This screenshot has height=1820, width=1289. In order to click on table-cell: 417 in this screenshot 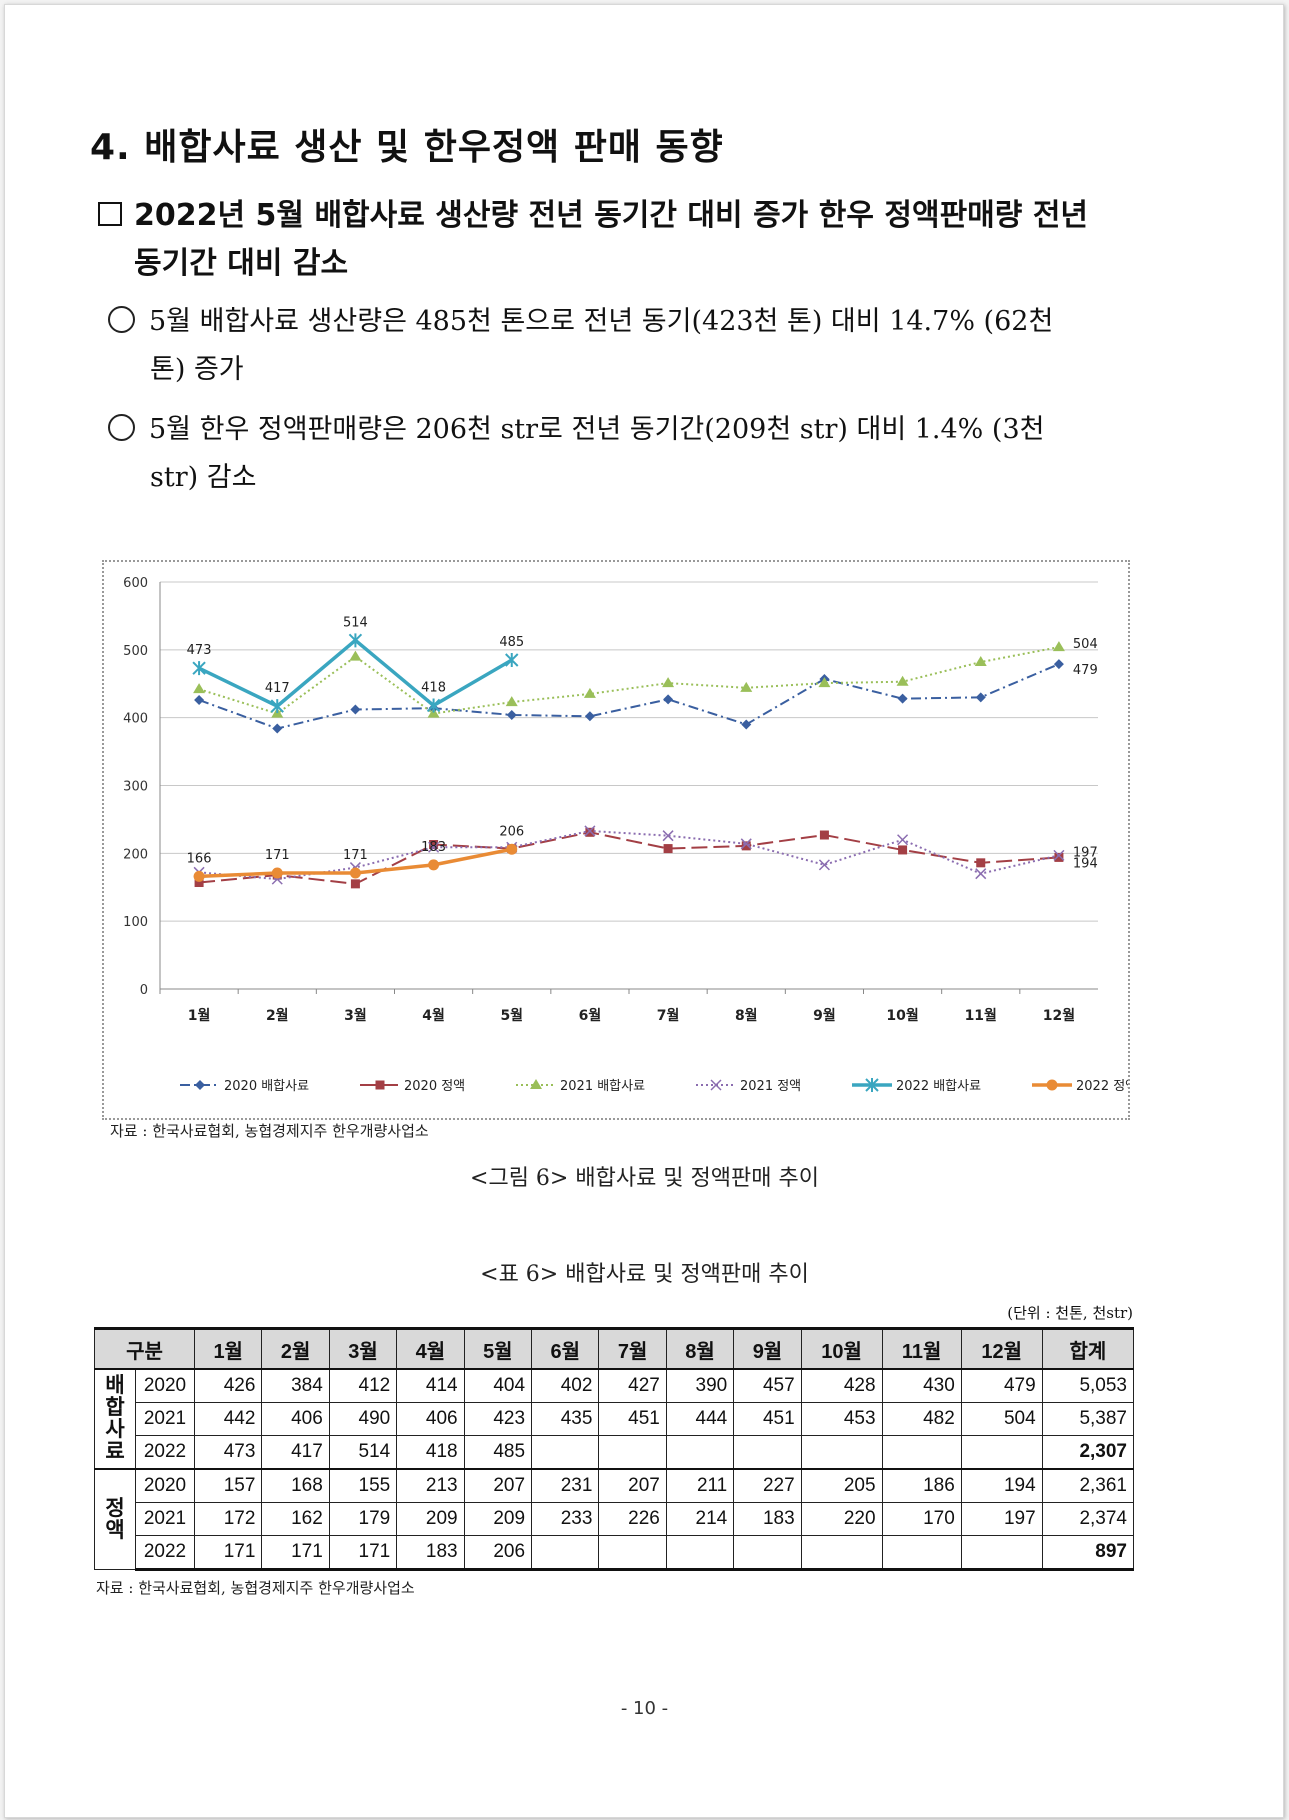, I will do `click(295, 1452)`.